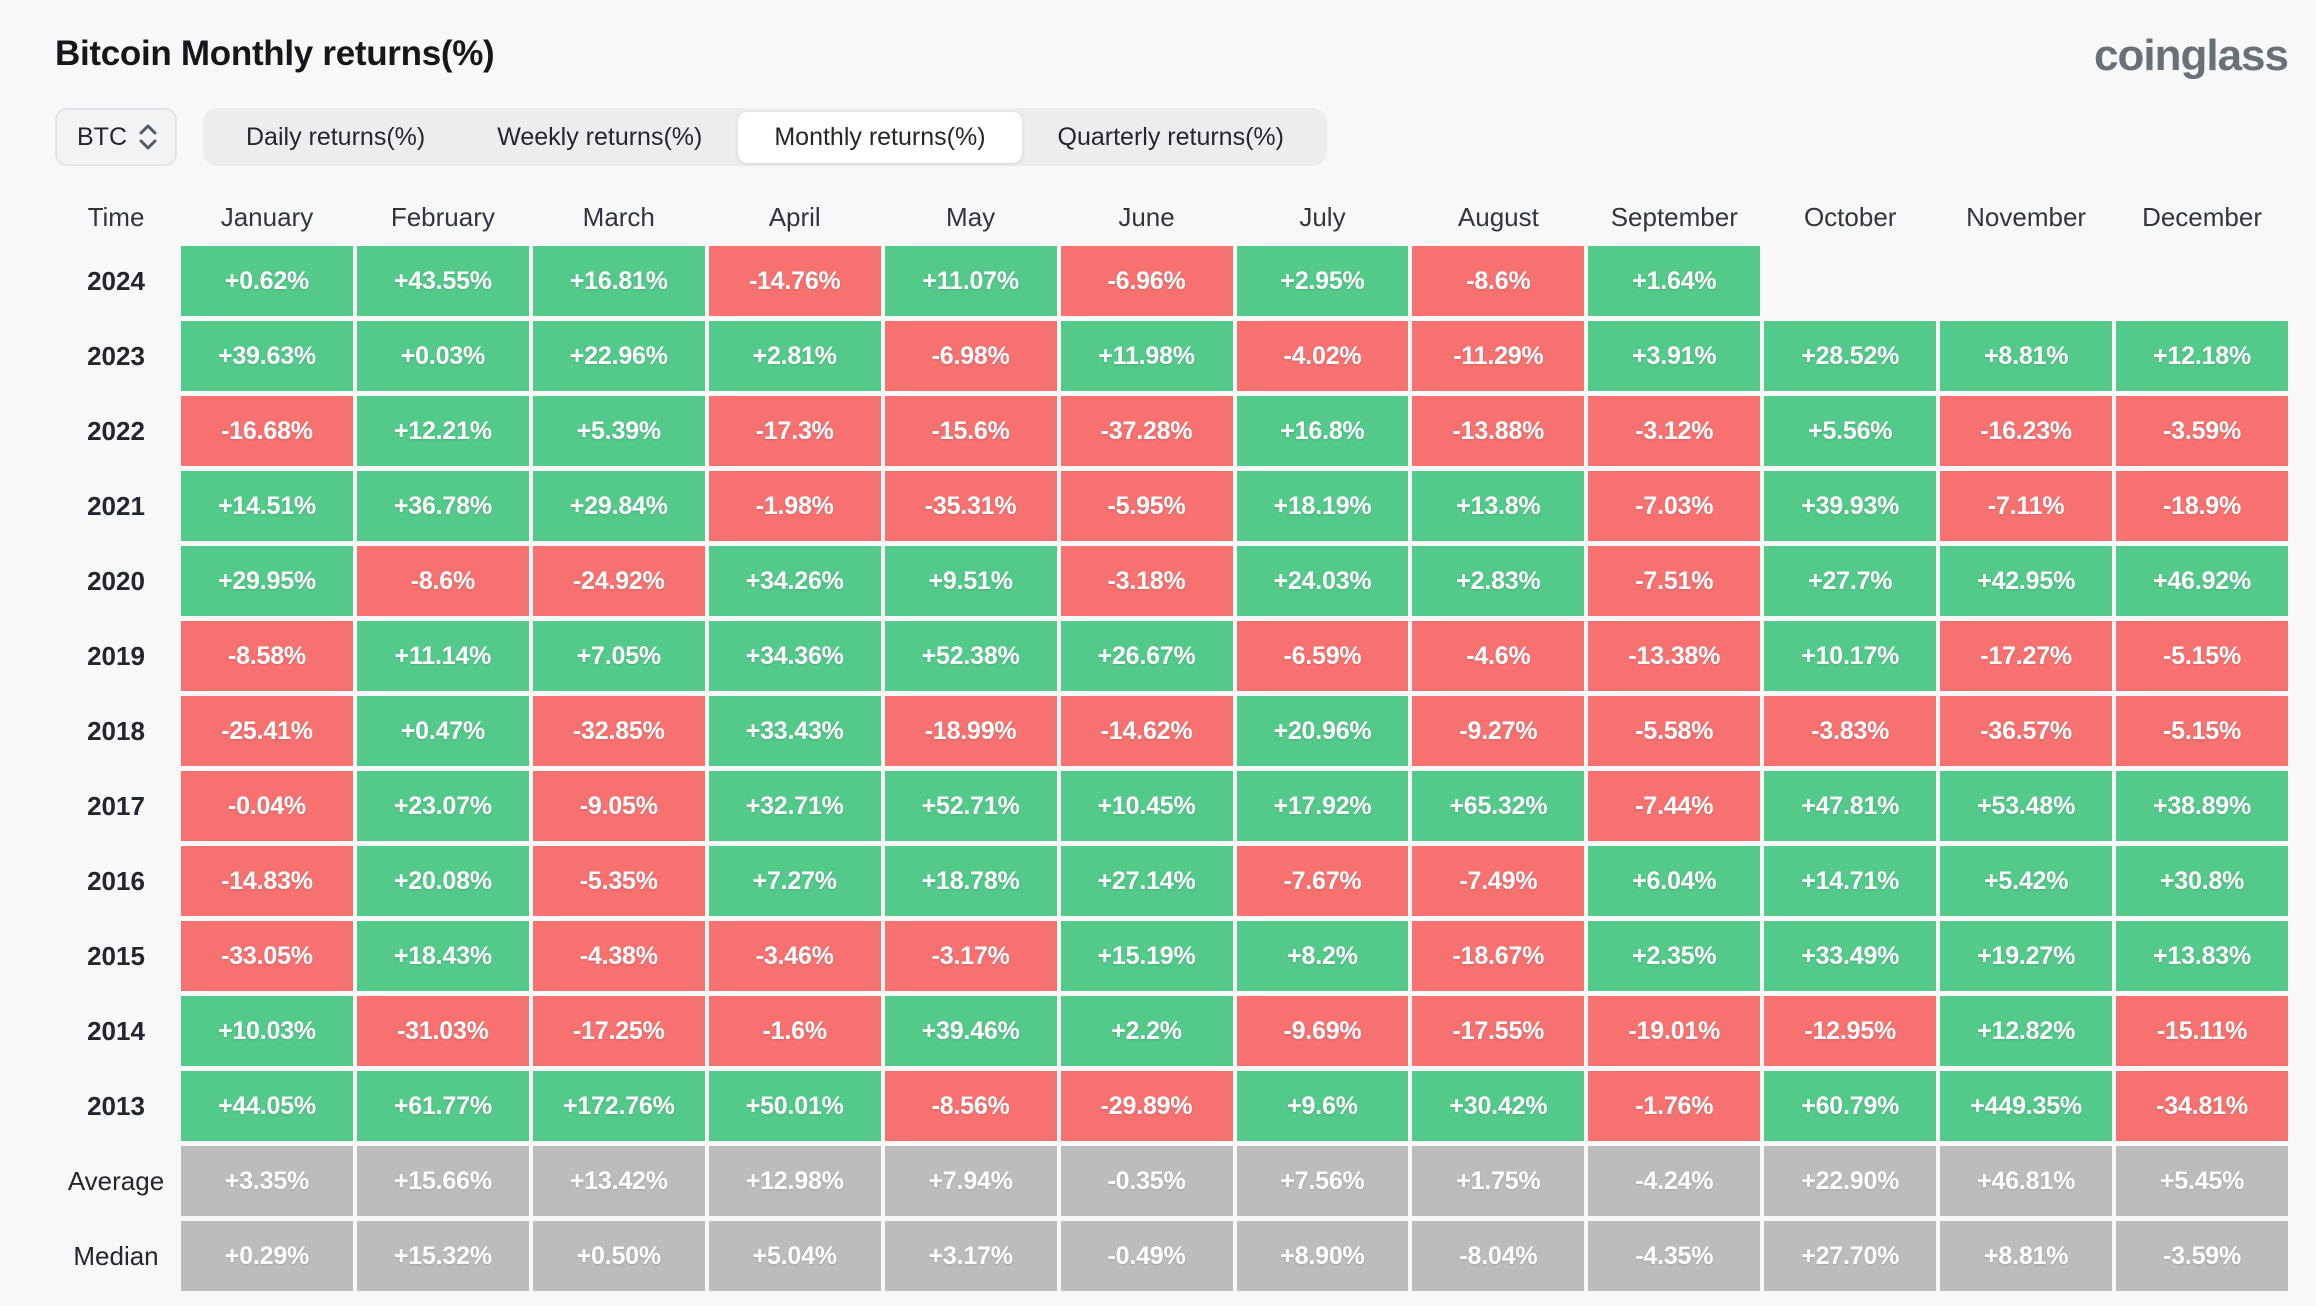 The height and width of the screenshot is (1306, 2316). I want to click on return-cell: +33.43%, so click(794, 731).